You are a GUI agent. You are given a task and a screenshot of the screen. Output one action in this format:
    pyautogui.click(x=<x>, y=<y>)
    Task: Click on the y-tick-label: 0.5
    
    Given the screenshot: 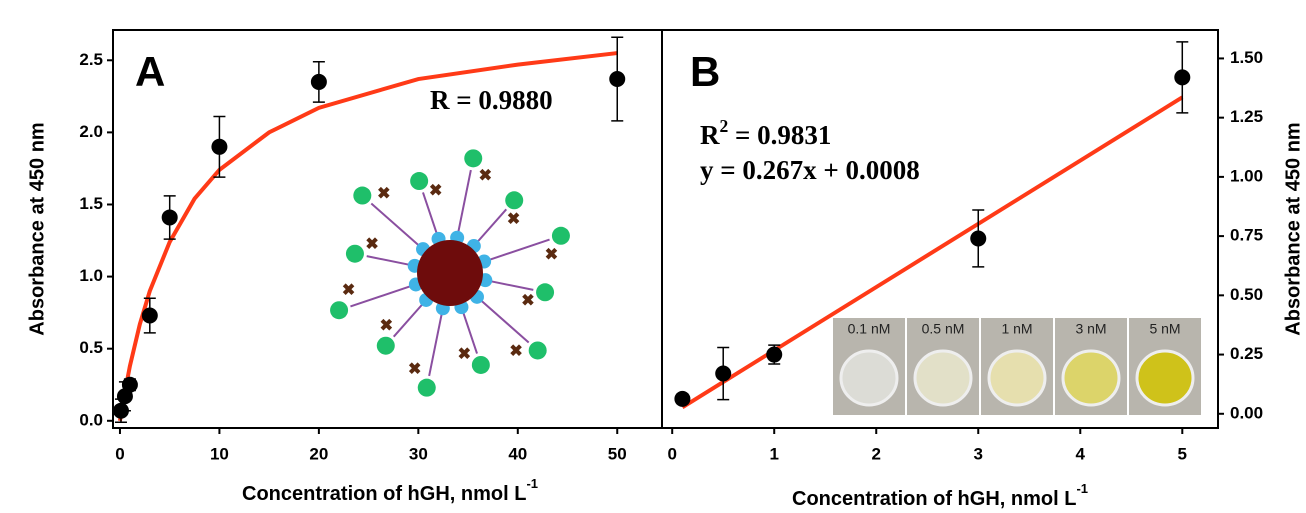 What is the action you would take?
    pyautogui.click(x=91, y=347)
    